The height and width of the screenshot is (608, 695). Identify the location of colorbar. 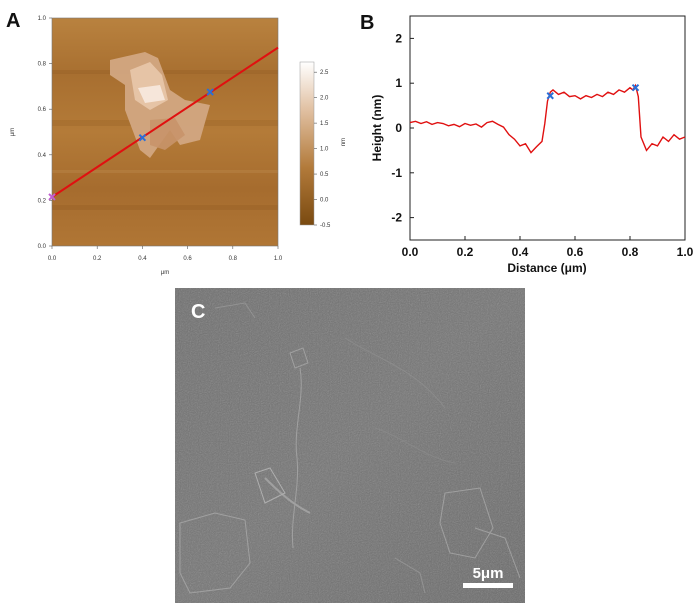
(307, 143).